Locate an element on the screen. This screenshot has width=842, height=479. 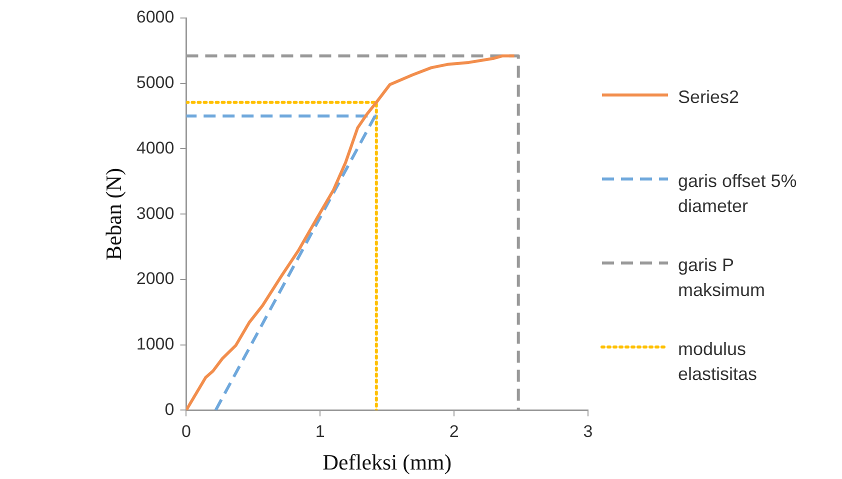
y-tick-label: 1000 is located at coordinates (155, 344).